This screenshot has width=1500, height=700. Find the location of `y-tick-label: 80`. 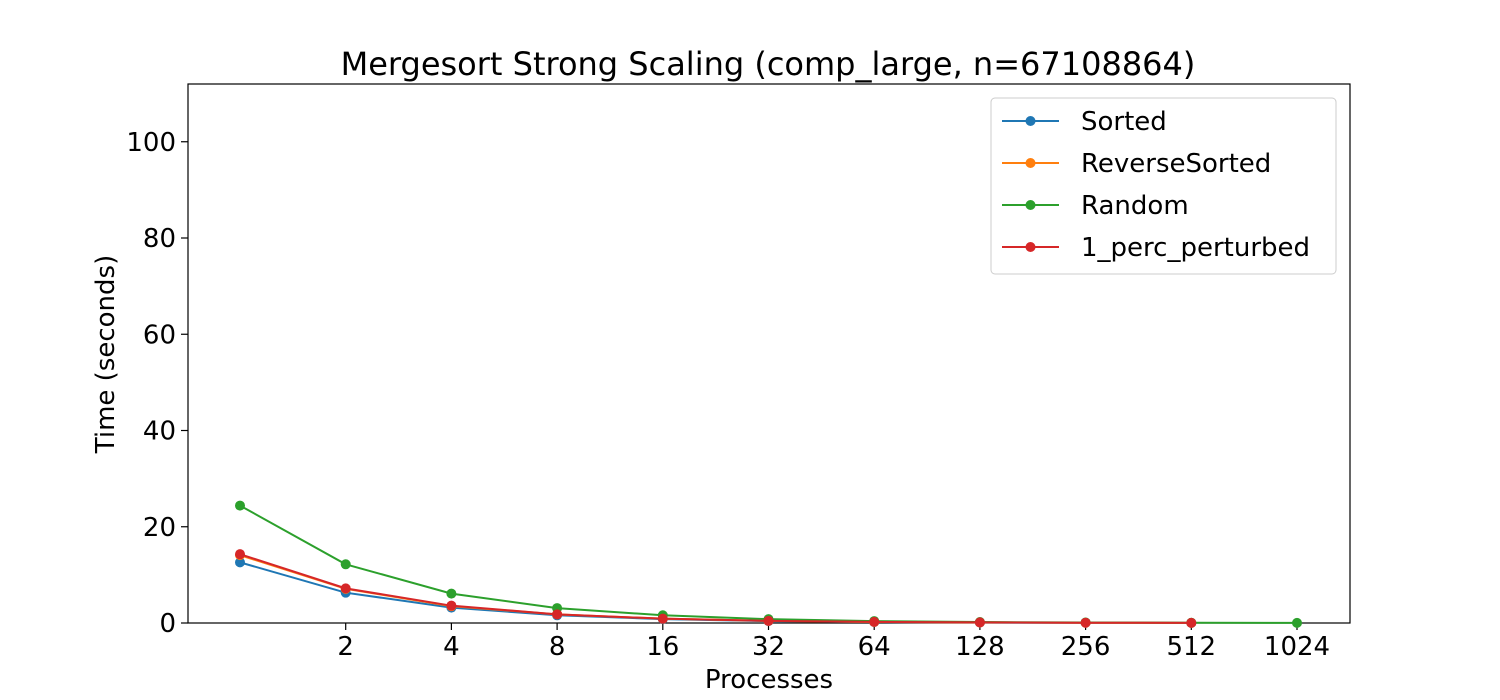

y-tick-label: 80 is located at coordinates (159, 239).